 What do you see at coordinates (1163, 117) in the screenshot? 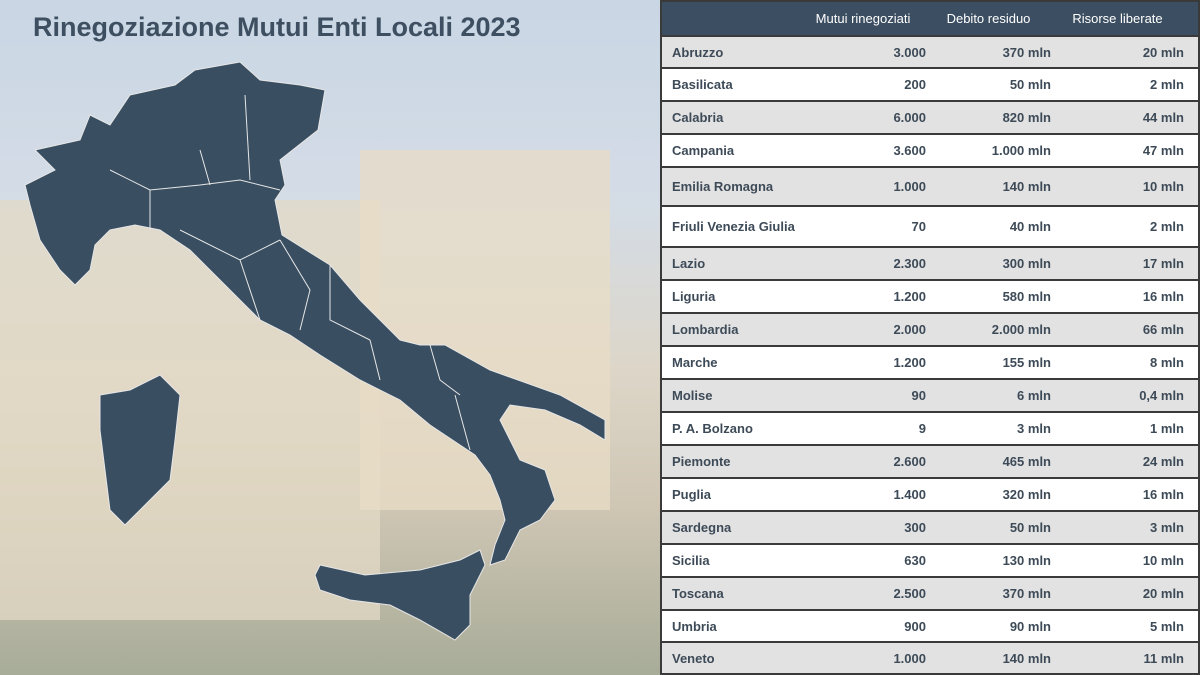
I see `cell-risorse: 44 mln` at bounding box center [1163, 117].